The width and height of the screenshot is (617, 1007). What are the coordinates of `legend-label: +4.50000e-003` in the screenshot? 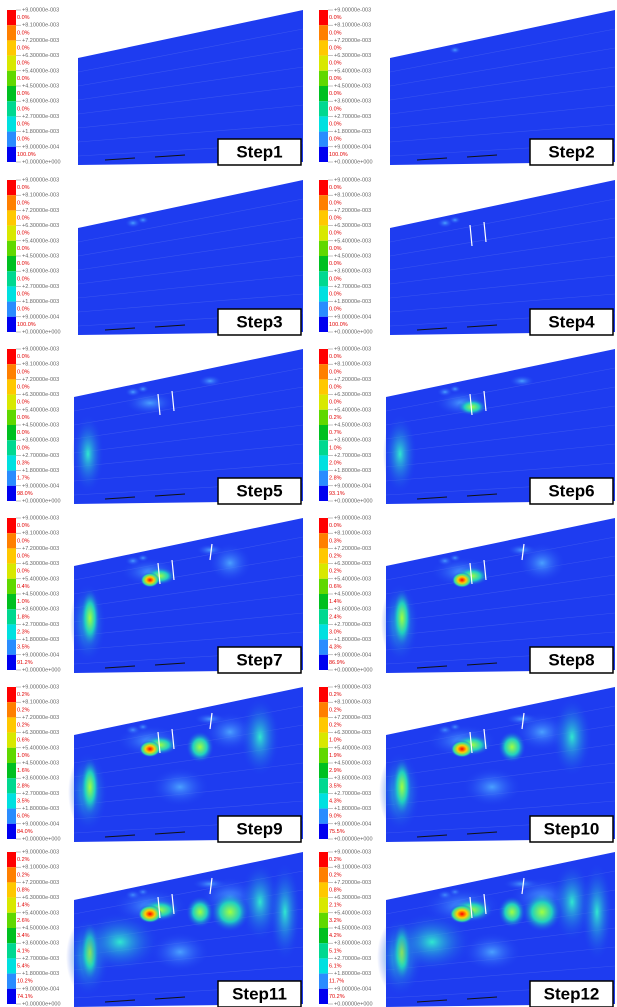 It's located at (352, 256).